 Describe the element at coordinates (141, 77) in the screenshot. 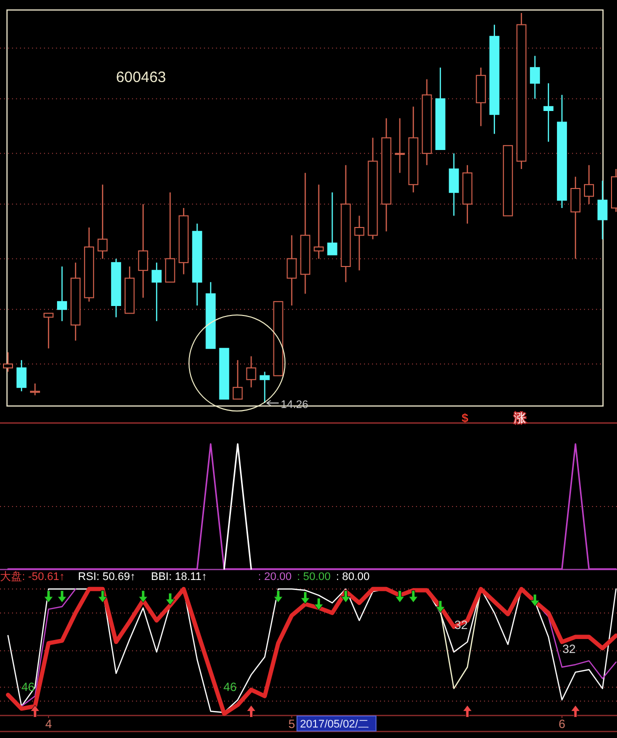

I see `text: 600463` at that location.